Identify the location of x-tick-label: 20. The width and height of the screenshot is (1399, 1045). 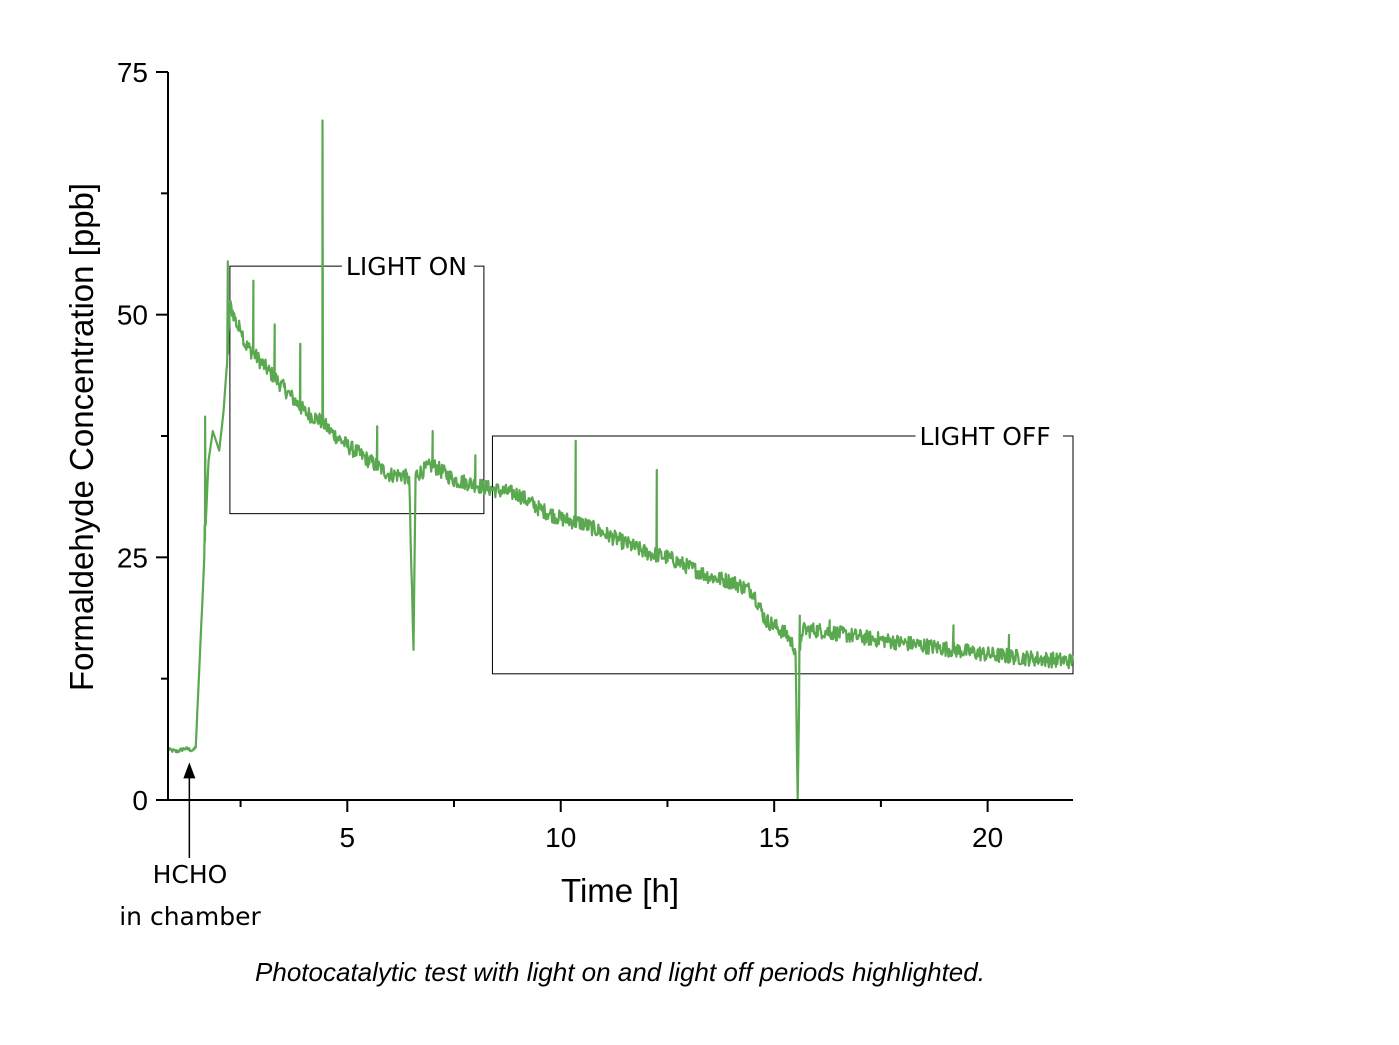
(987, 837).